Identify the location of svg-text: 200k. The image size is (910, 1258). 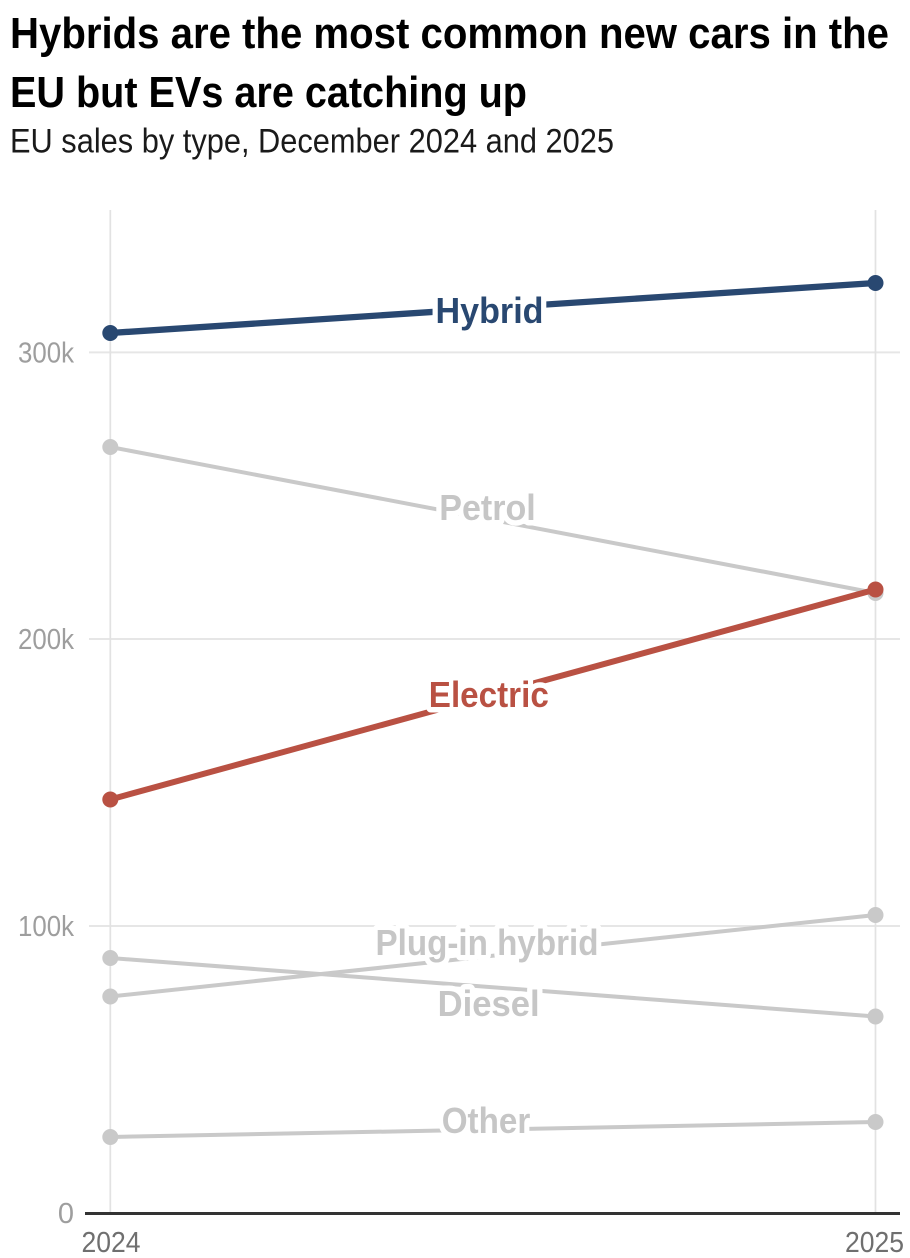
(46, 640).